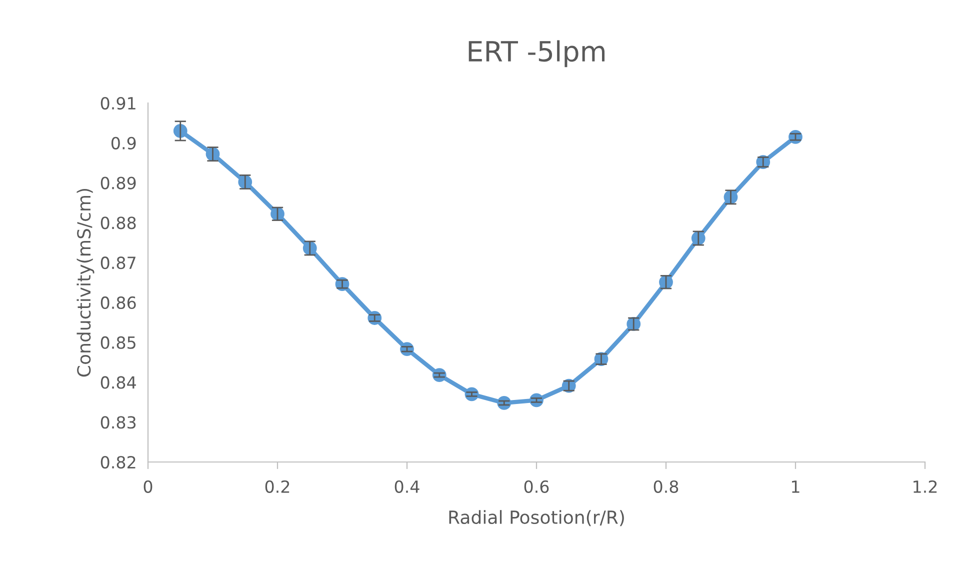 Image resolution: width=956 pixels, height=578 pixels. Describe the element at coordinates (123, 143) in the screenshot. I see `y-tick-label: 0.9` at that location.